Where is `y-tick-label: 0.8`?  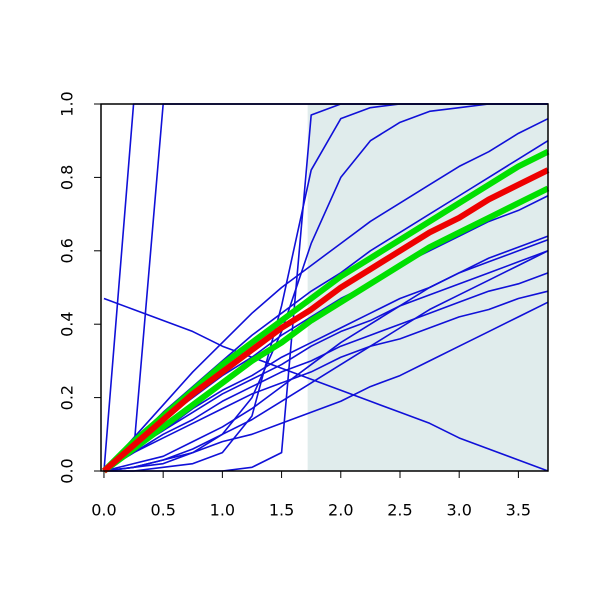
y-tick-label: 0.8 is located at coordinates (67, 177).